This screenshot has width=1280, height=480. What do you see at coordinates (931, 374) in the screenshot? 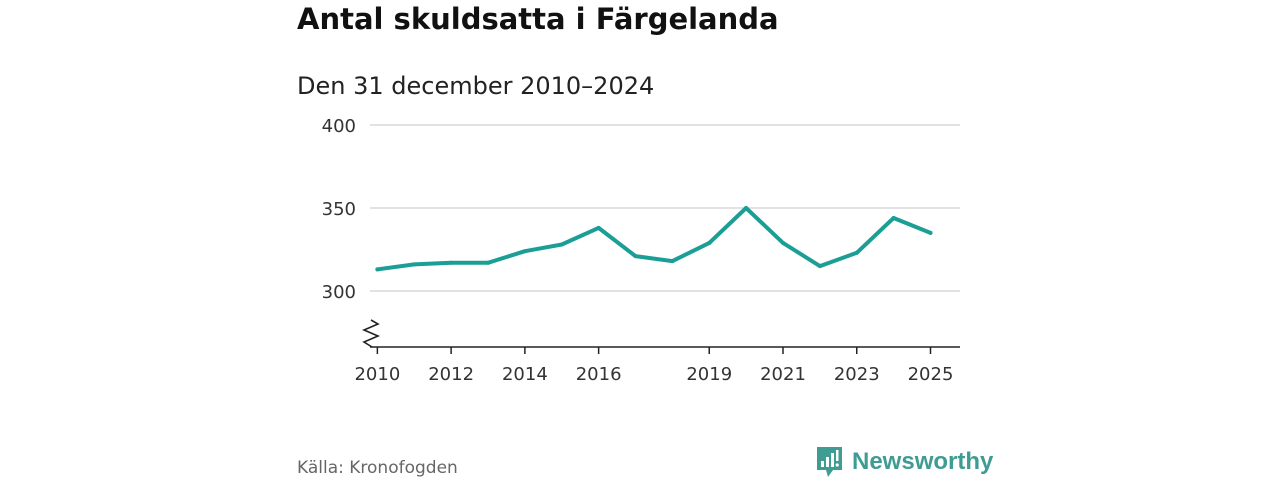
I see `x-tick-label: 2025` at bounding box center [931, 374].